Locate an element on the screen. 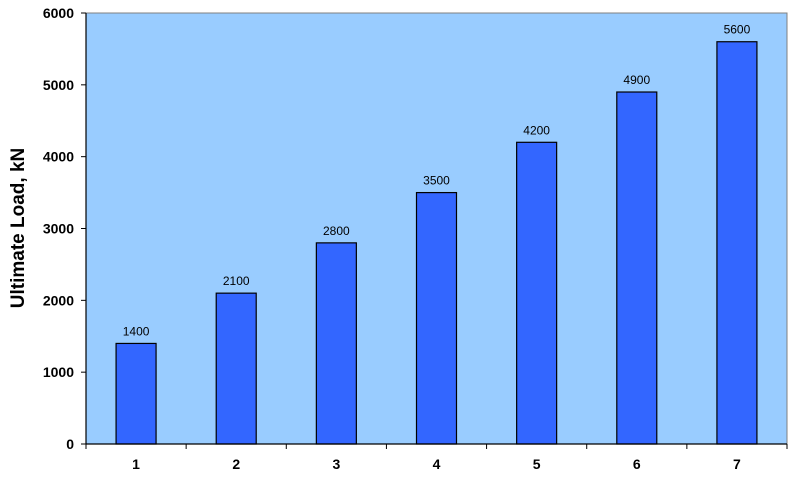  x-tick-label: 6 is located at coordinates (637, 464).